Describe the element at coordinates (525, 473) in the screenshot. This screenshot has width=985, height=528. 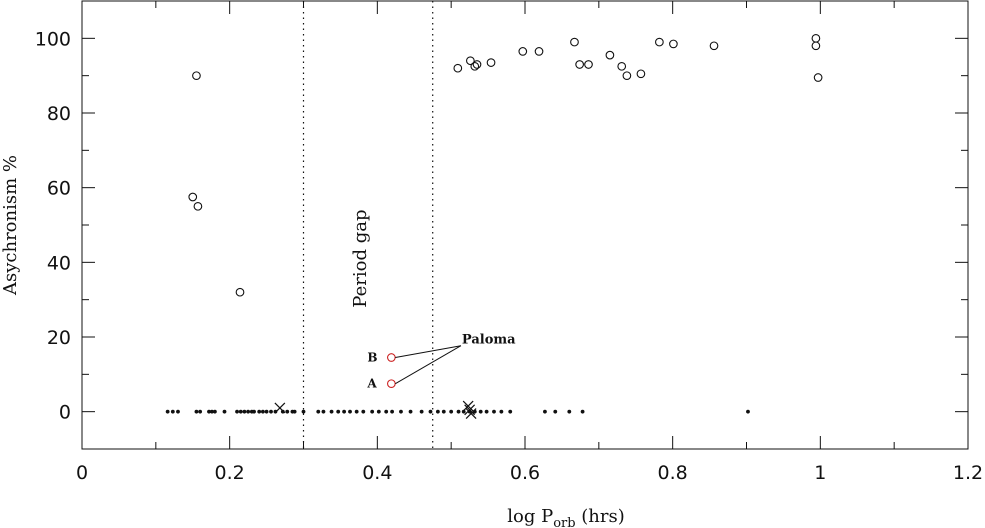
I see `x-tick-label: 0.6` at that location.